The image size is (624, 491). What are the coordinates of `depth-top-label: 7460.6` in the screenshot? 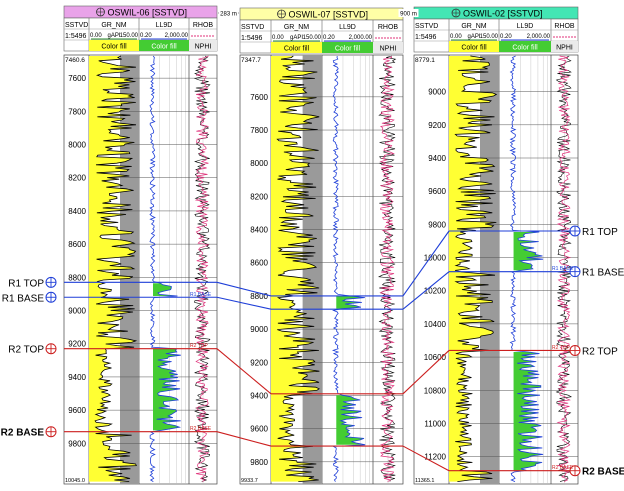 It's located at (75, 60).